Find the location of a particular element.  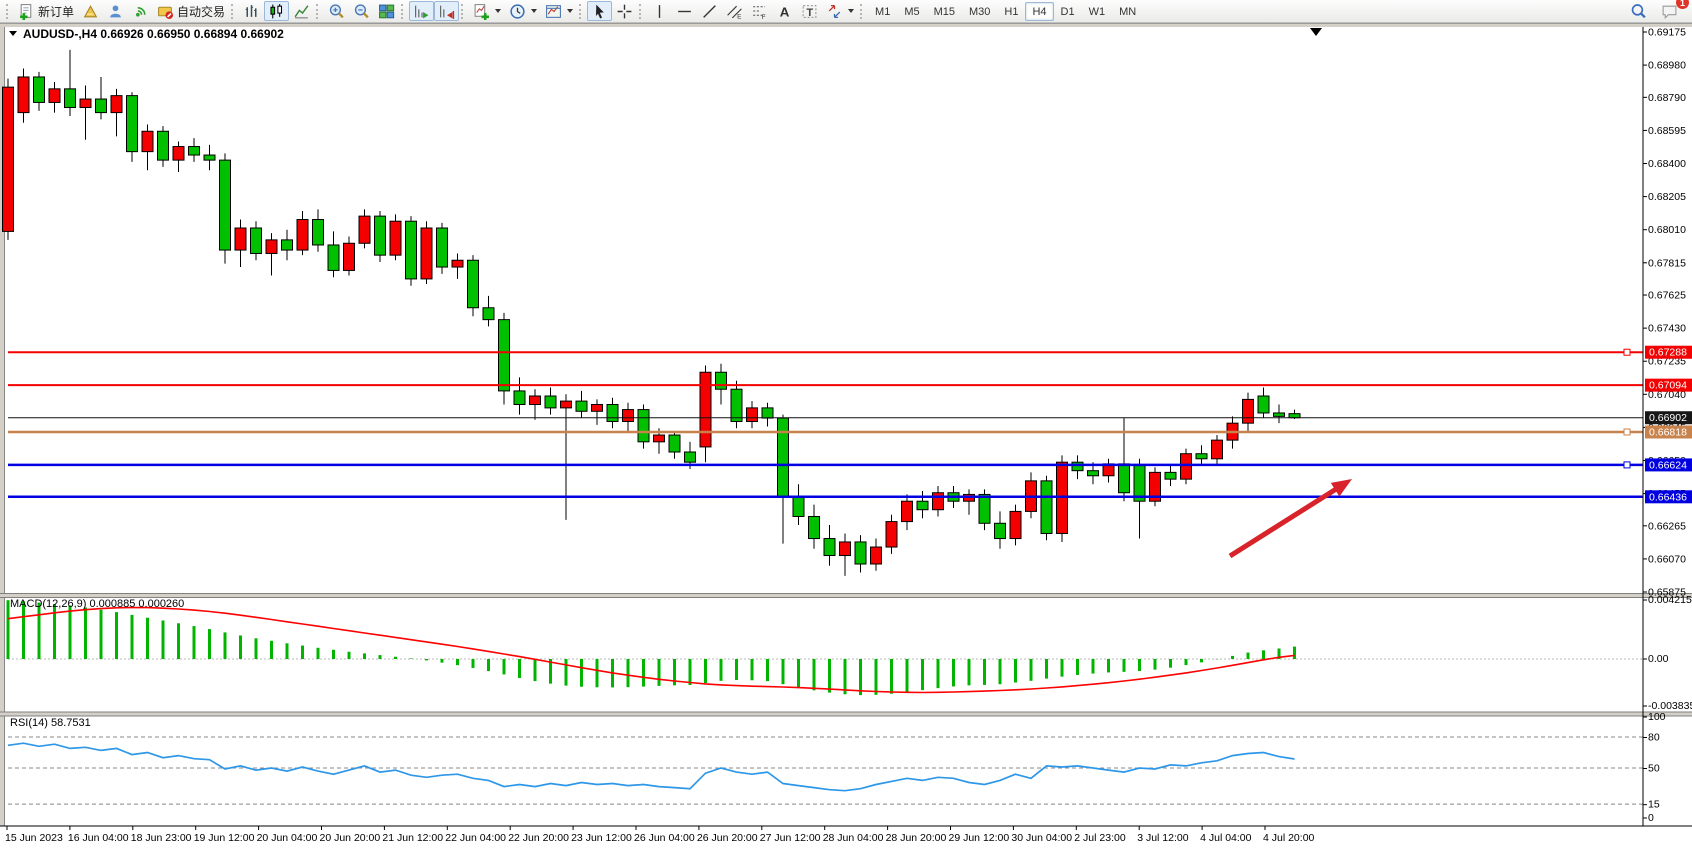

arrows-icon is located at coordinates (834, 11).